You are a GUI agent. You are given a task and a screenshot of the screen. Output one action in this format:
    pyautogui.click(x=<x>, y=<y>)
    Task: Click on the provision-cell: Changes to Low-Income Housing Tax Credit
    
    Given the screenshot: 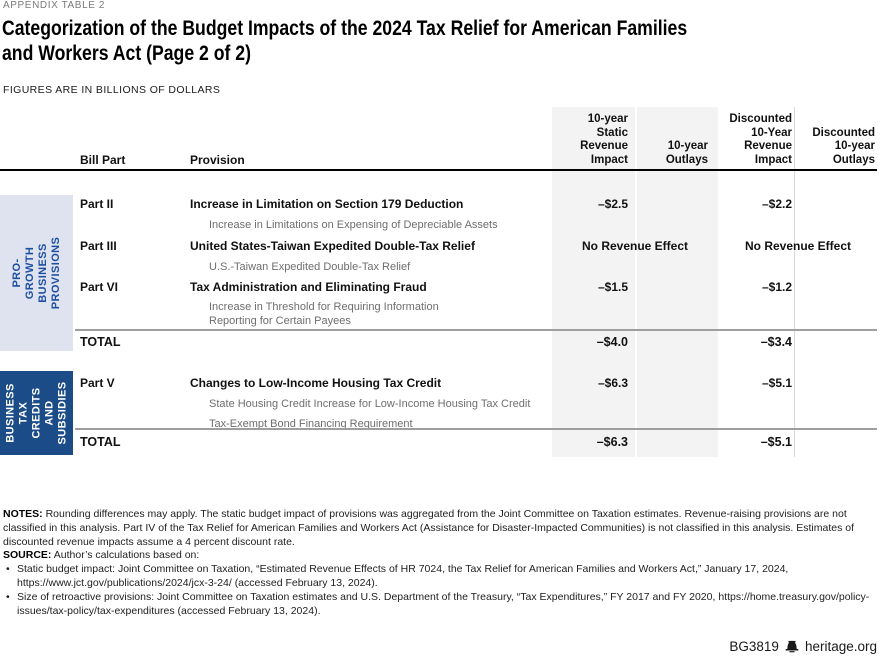 What is the action you would take?
    pyautogui.click(x=316, y=383)
    